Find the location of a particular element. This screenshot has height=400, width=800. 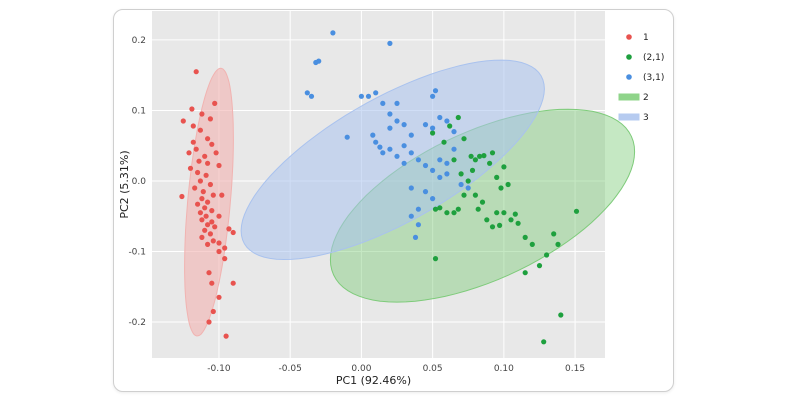

legend-label: 2 is located at coordinates (646, 98).